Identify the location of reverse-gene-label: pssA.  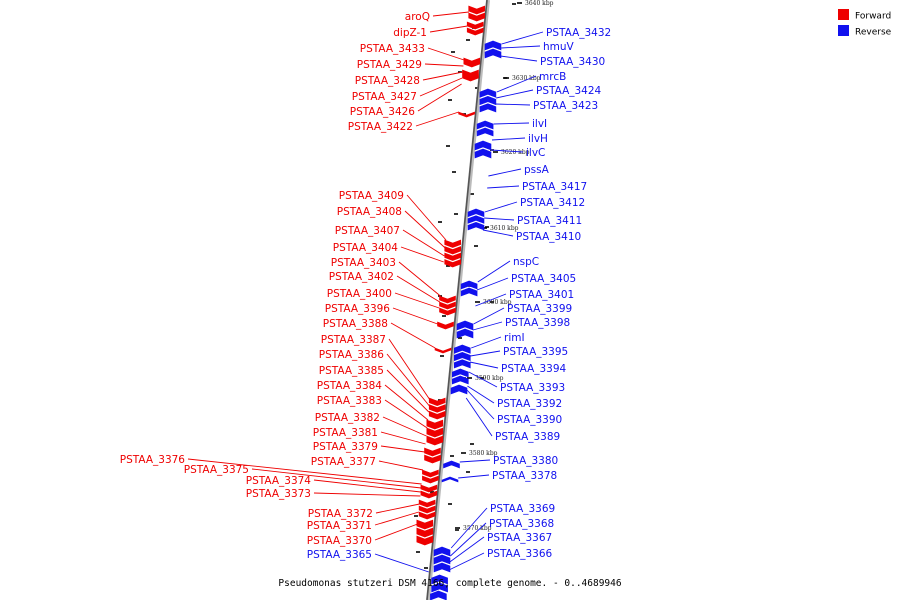
(537, 170).